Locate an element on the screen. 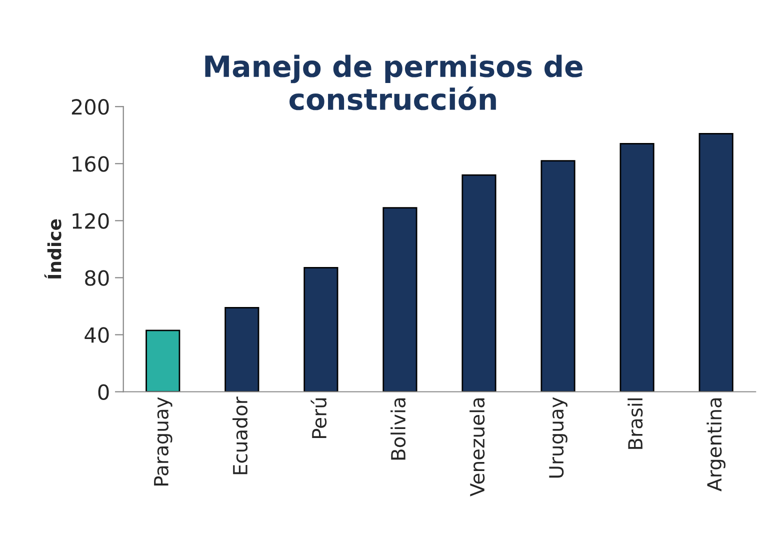  y-axis-title: Índice is located at coordinates (53, 248).